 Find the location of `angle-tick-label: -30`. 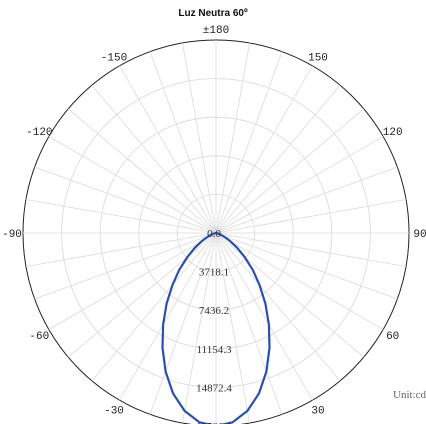

angle-tick-label: -30 is located at coordinates (114, 412).